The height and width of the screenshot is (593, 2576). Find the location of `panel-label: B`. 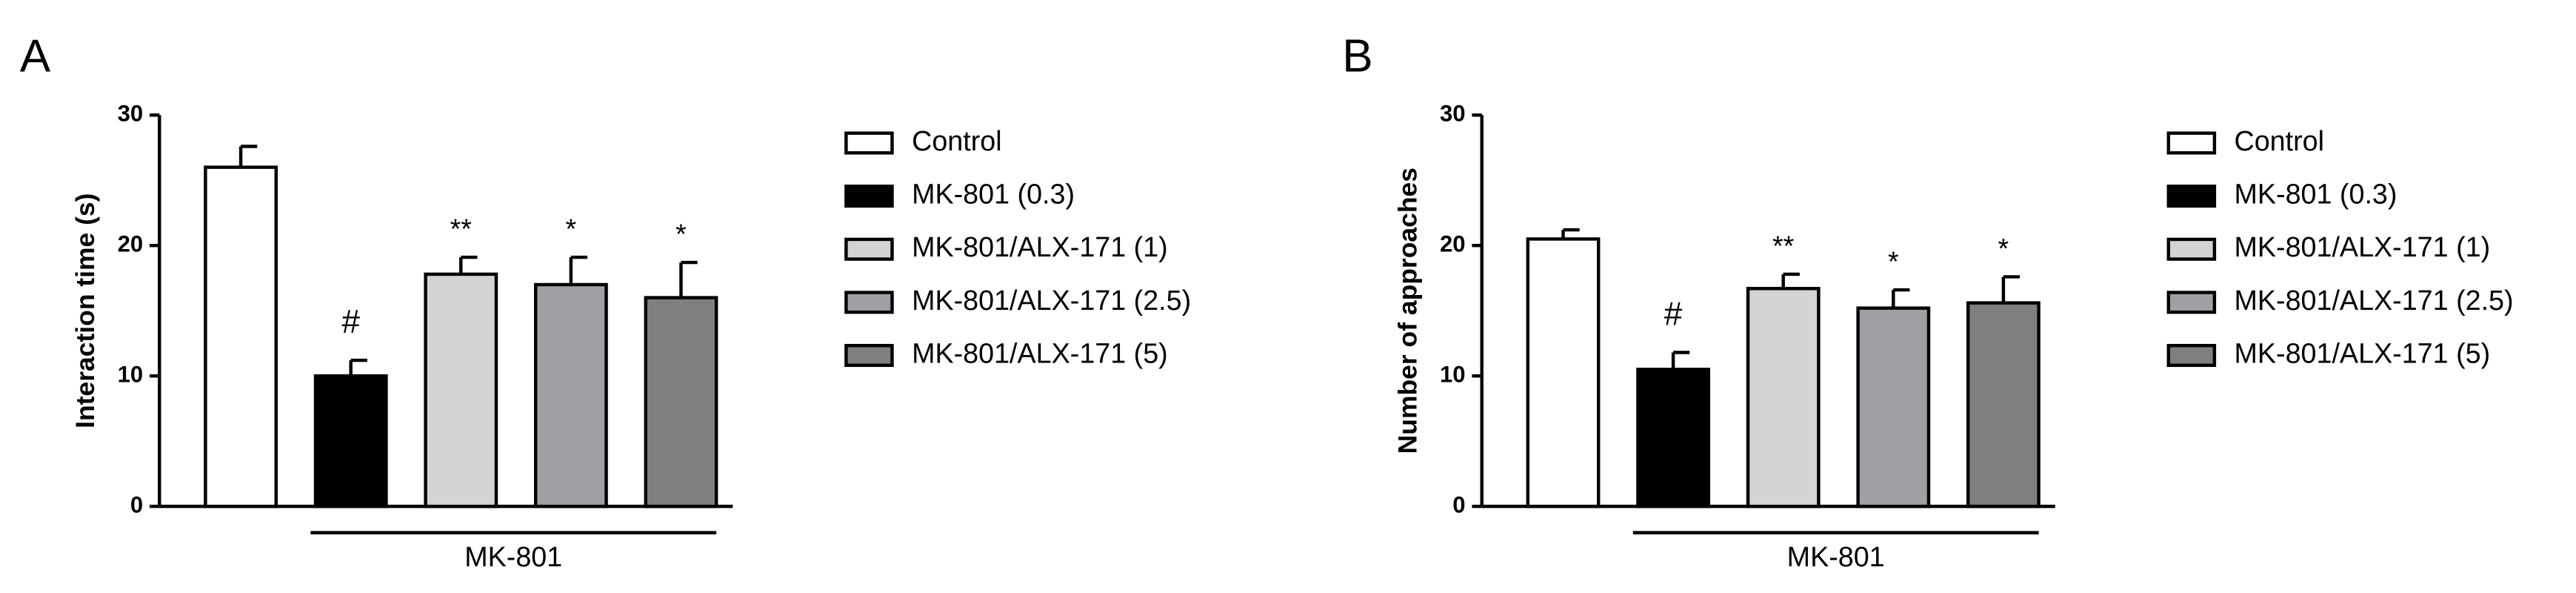

panel-label: B is located at coordinates (1357, 56).